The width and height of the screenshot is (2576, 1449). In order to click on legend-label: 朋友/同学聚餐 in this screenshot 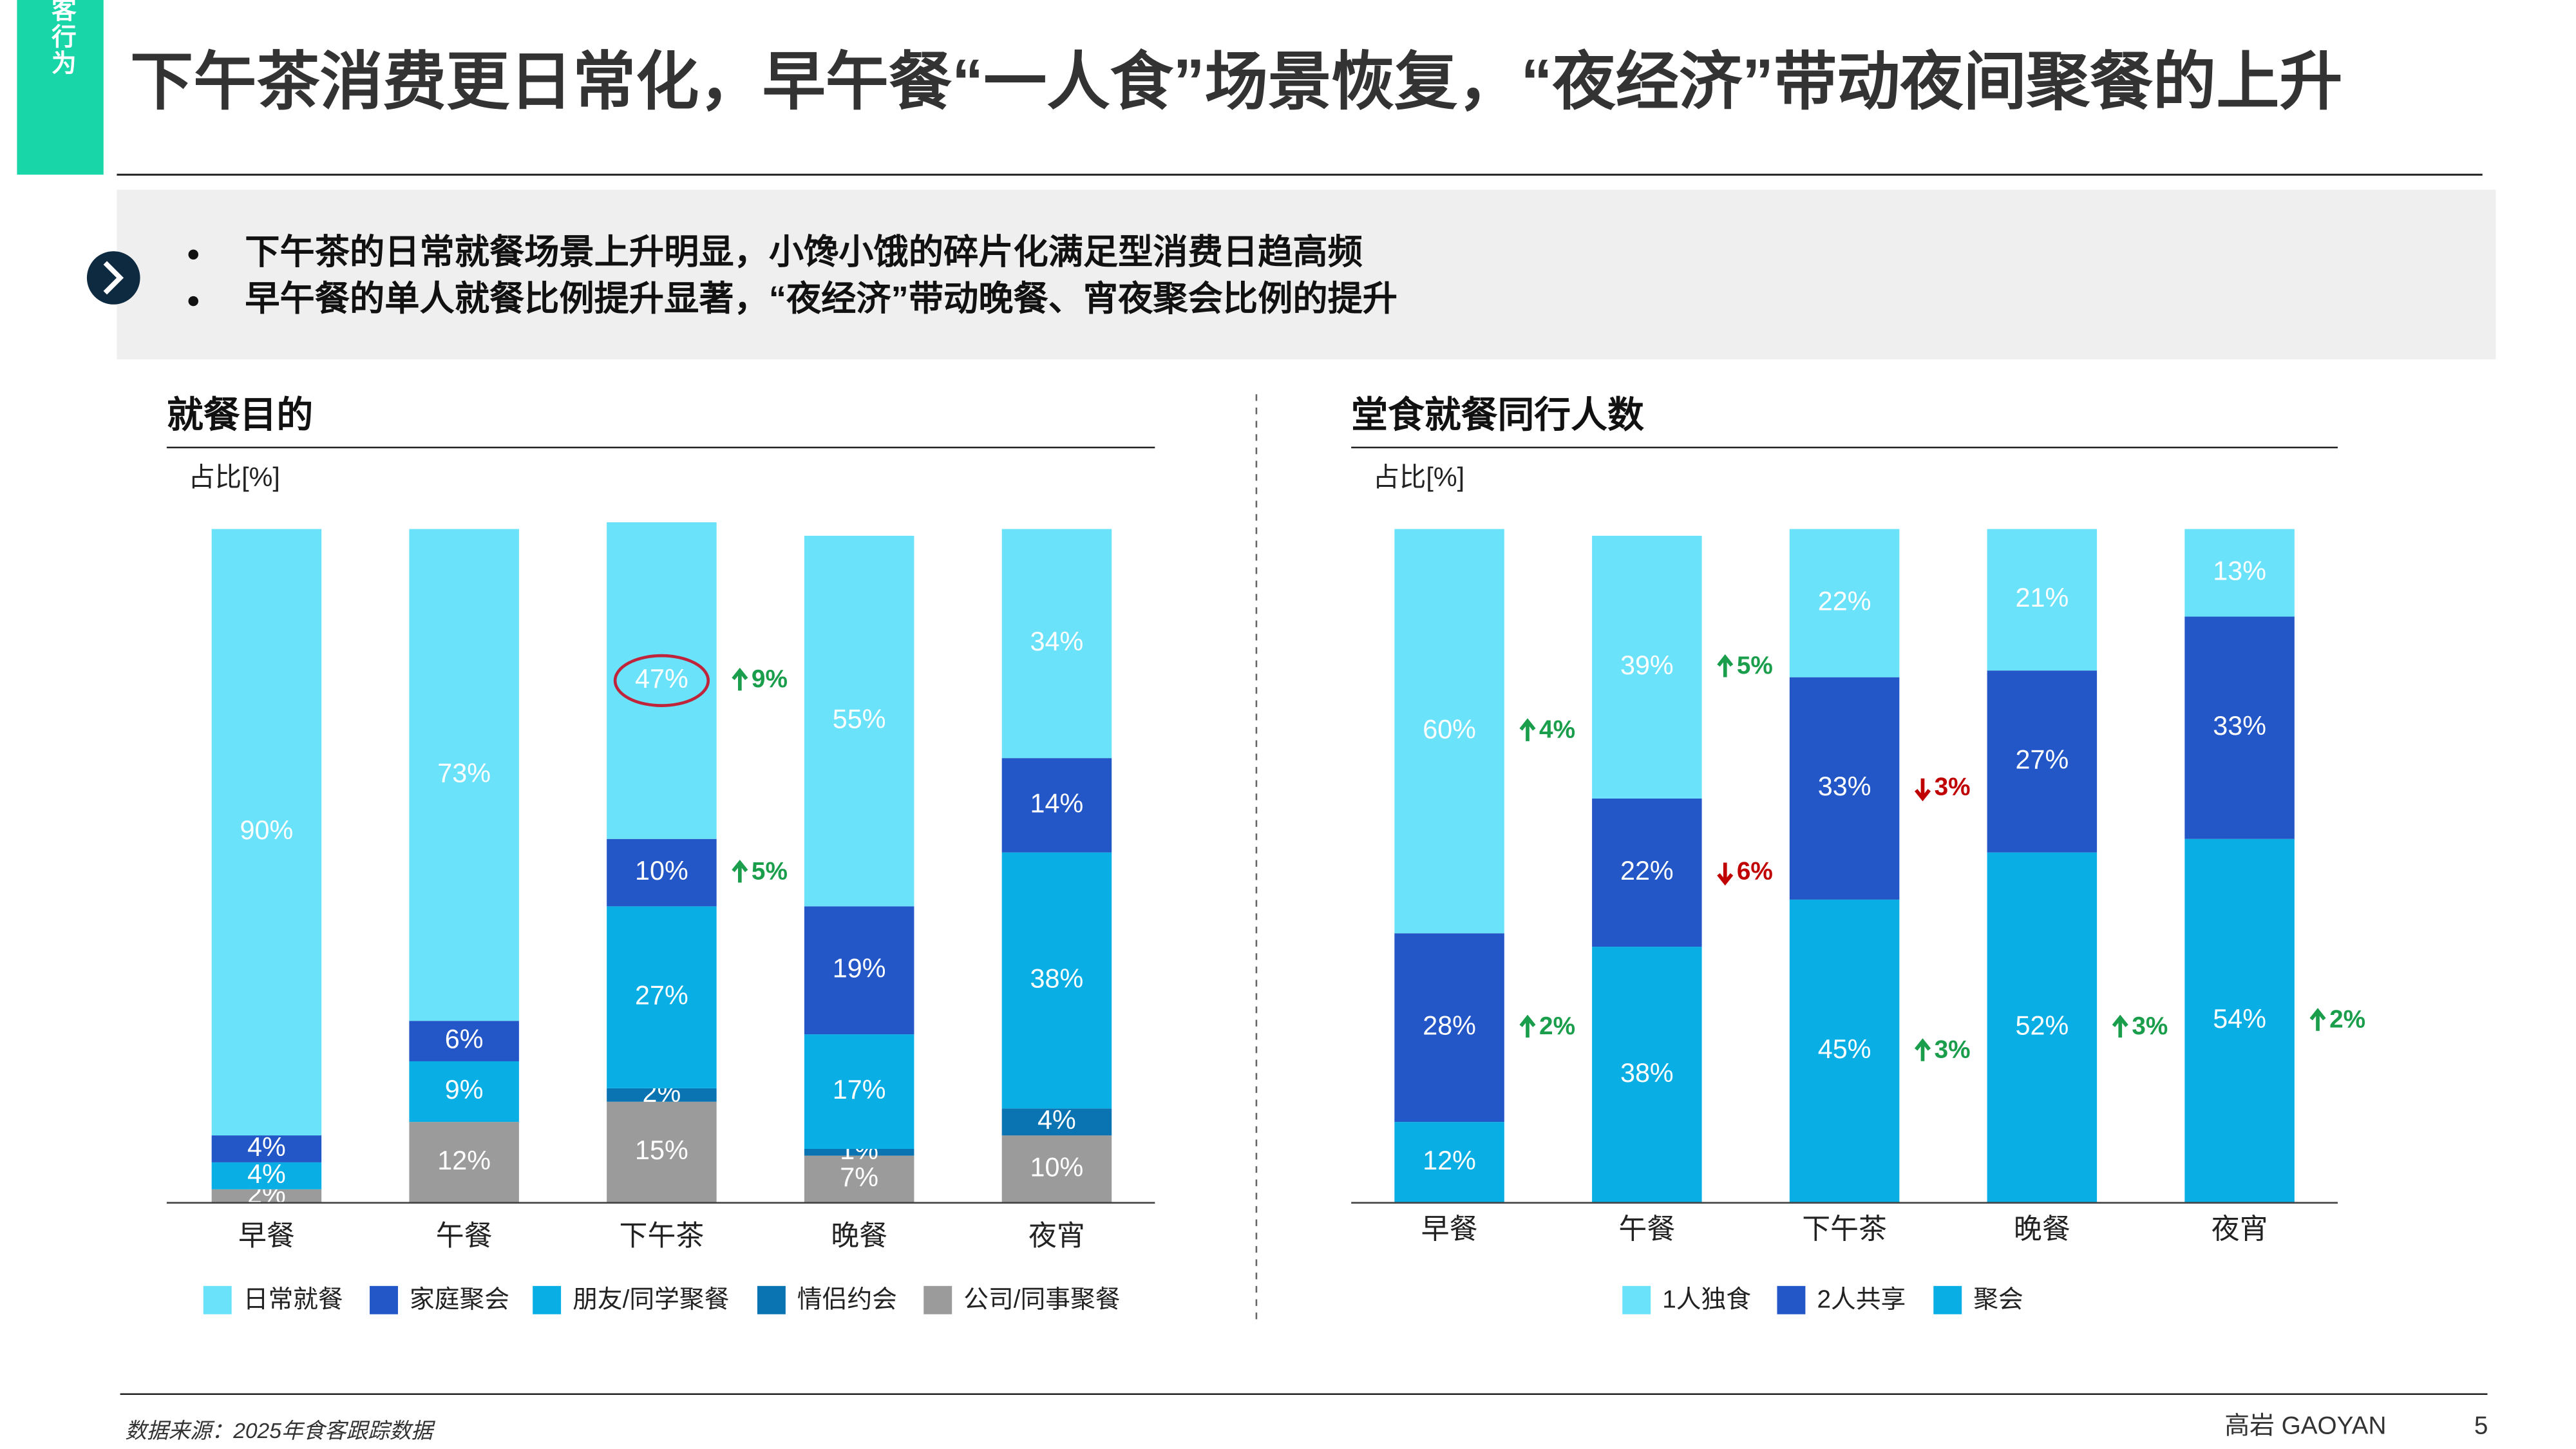, I will do `click(651, 1299)`.